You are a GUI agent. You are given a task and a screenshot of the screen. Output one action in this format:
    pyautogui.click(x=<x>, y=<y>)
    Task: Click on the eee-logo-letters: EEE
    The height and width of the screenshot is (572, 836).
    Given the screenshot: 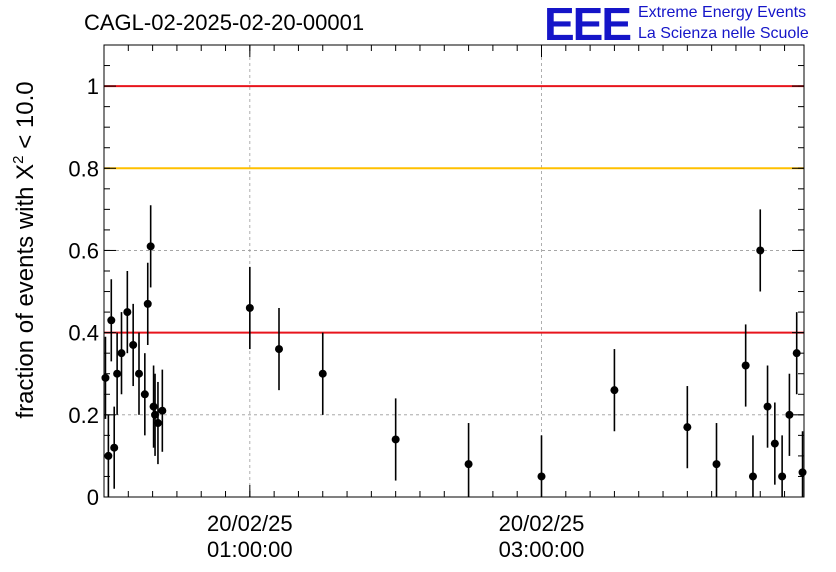 What is the action you would take?
    pyautogui.click(x=587, y=24)
    